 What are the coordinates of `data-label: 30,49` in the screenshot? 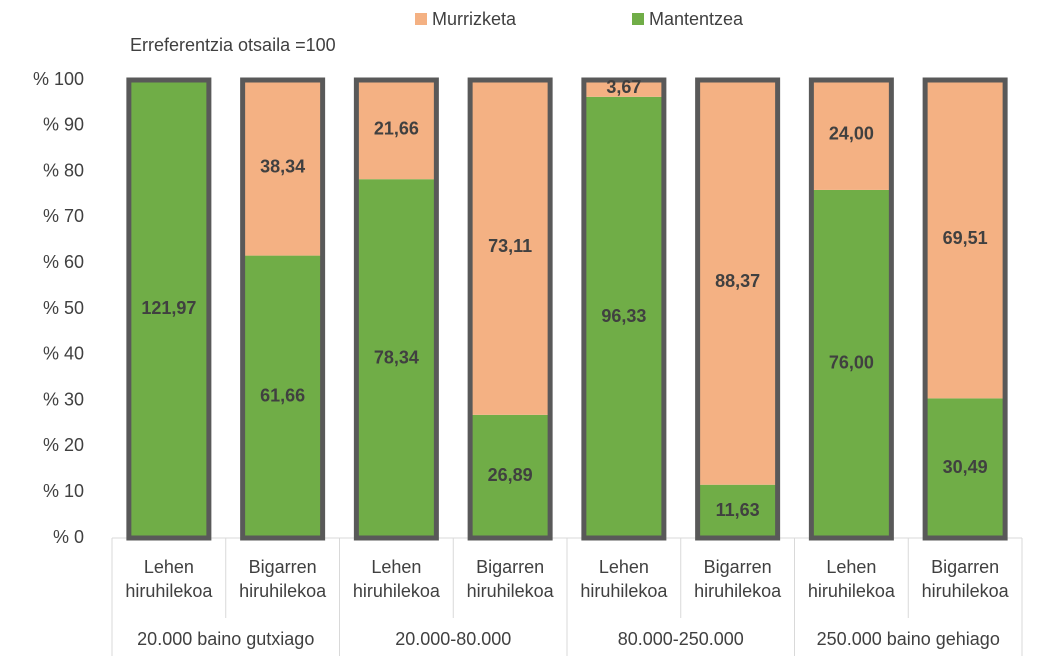 It's located at (965, 467).